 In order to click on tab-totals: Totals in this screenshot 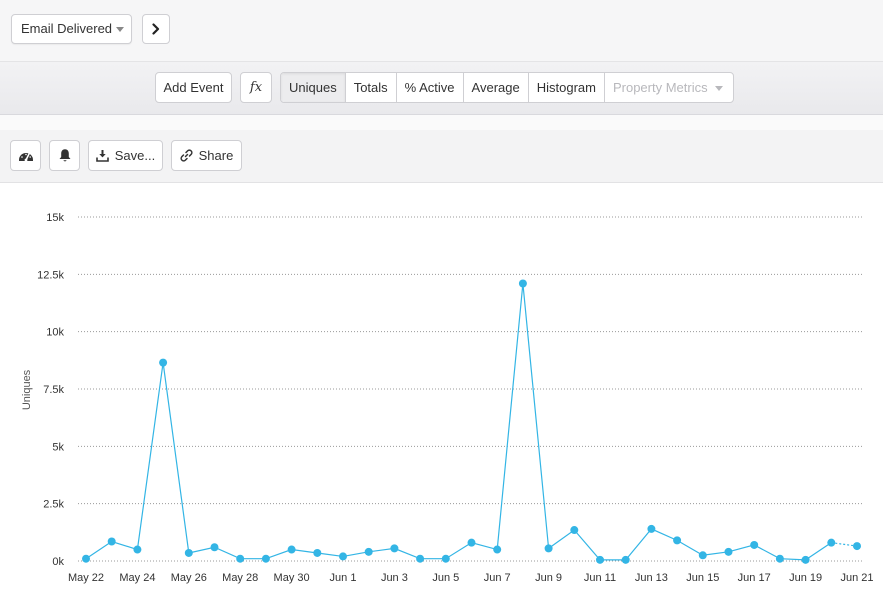, I will do `click(371, 87)`.